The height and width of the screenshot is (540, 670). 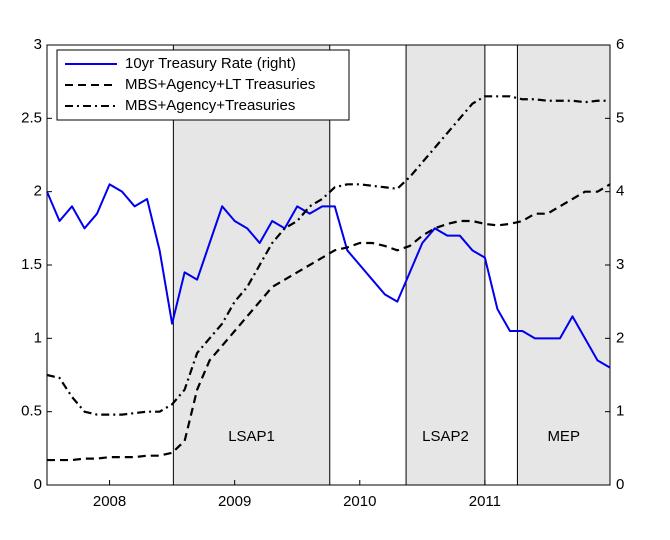 What do you see at coordinates (620, 411) in the screenshot?
I see `y2-tick-label: 1` at bounding box center [620, 411].